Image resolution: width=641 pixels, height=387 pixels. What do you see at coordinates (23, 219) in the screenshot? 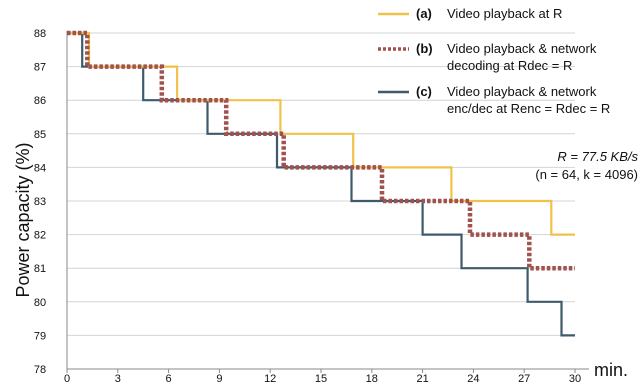
I see `y-axis-label: Power capacity (%)` at bounding box center [23, 219].